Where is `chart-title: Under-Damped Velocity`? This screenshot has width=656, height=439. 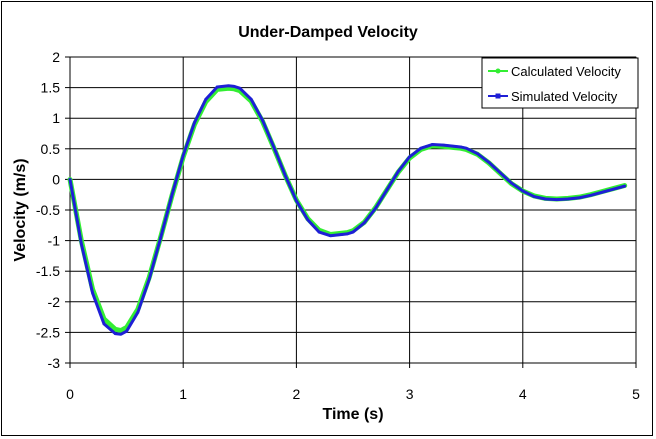
chart-title: Under-Damped Velocity is located at coordinates (328, 32).